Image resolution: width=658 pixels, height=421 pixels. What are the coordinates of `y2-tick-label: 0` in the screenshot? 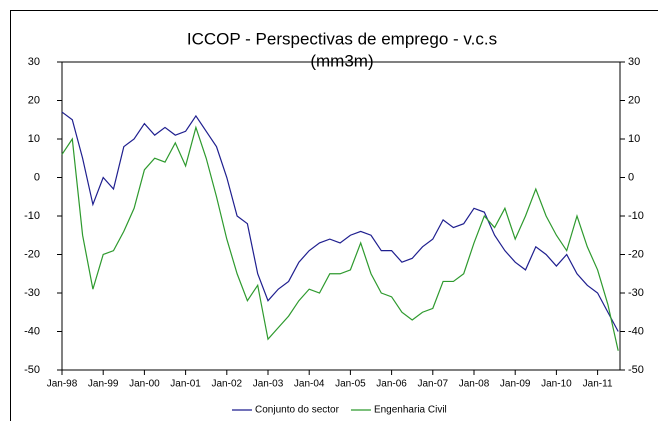 It's located at (631, 177).